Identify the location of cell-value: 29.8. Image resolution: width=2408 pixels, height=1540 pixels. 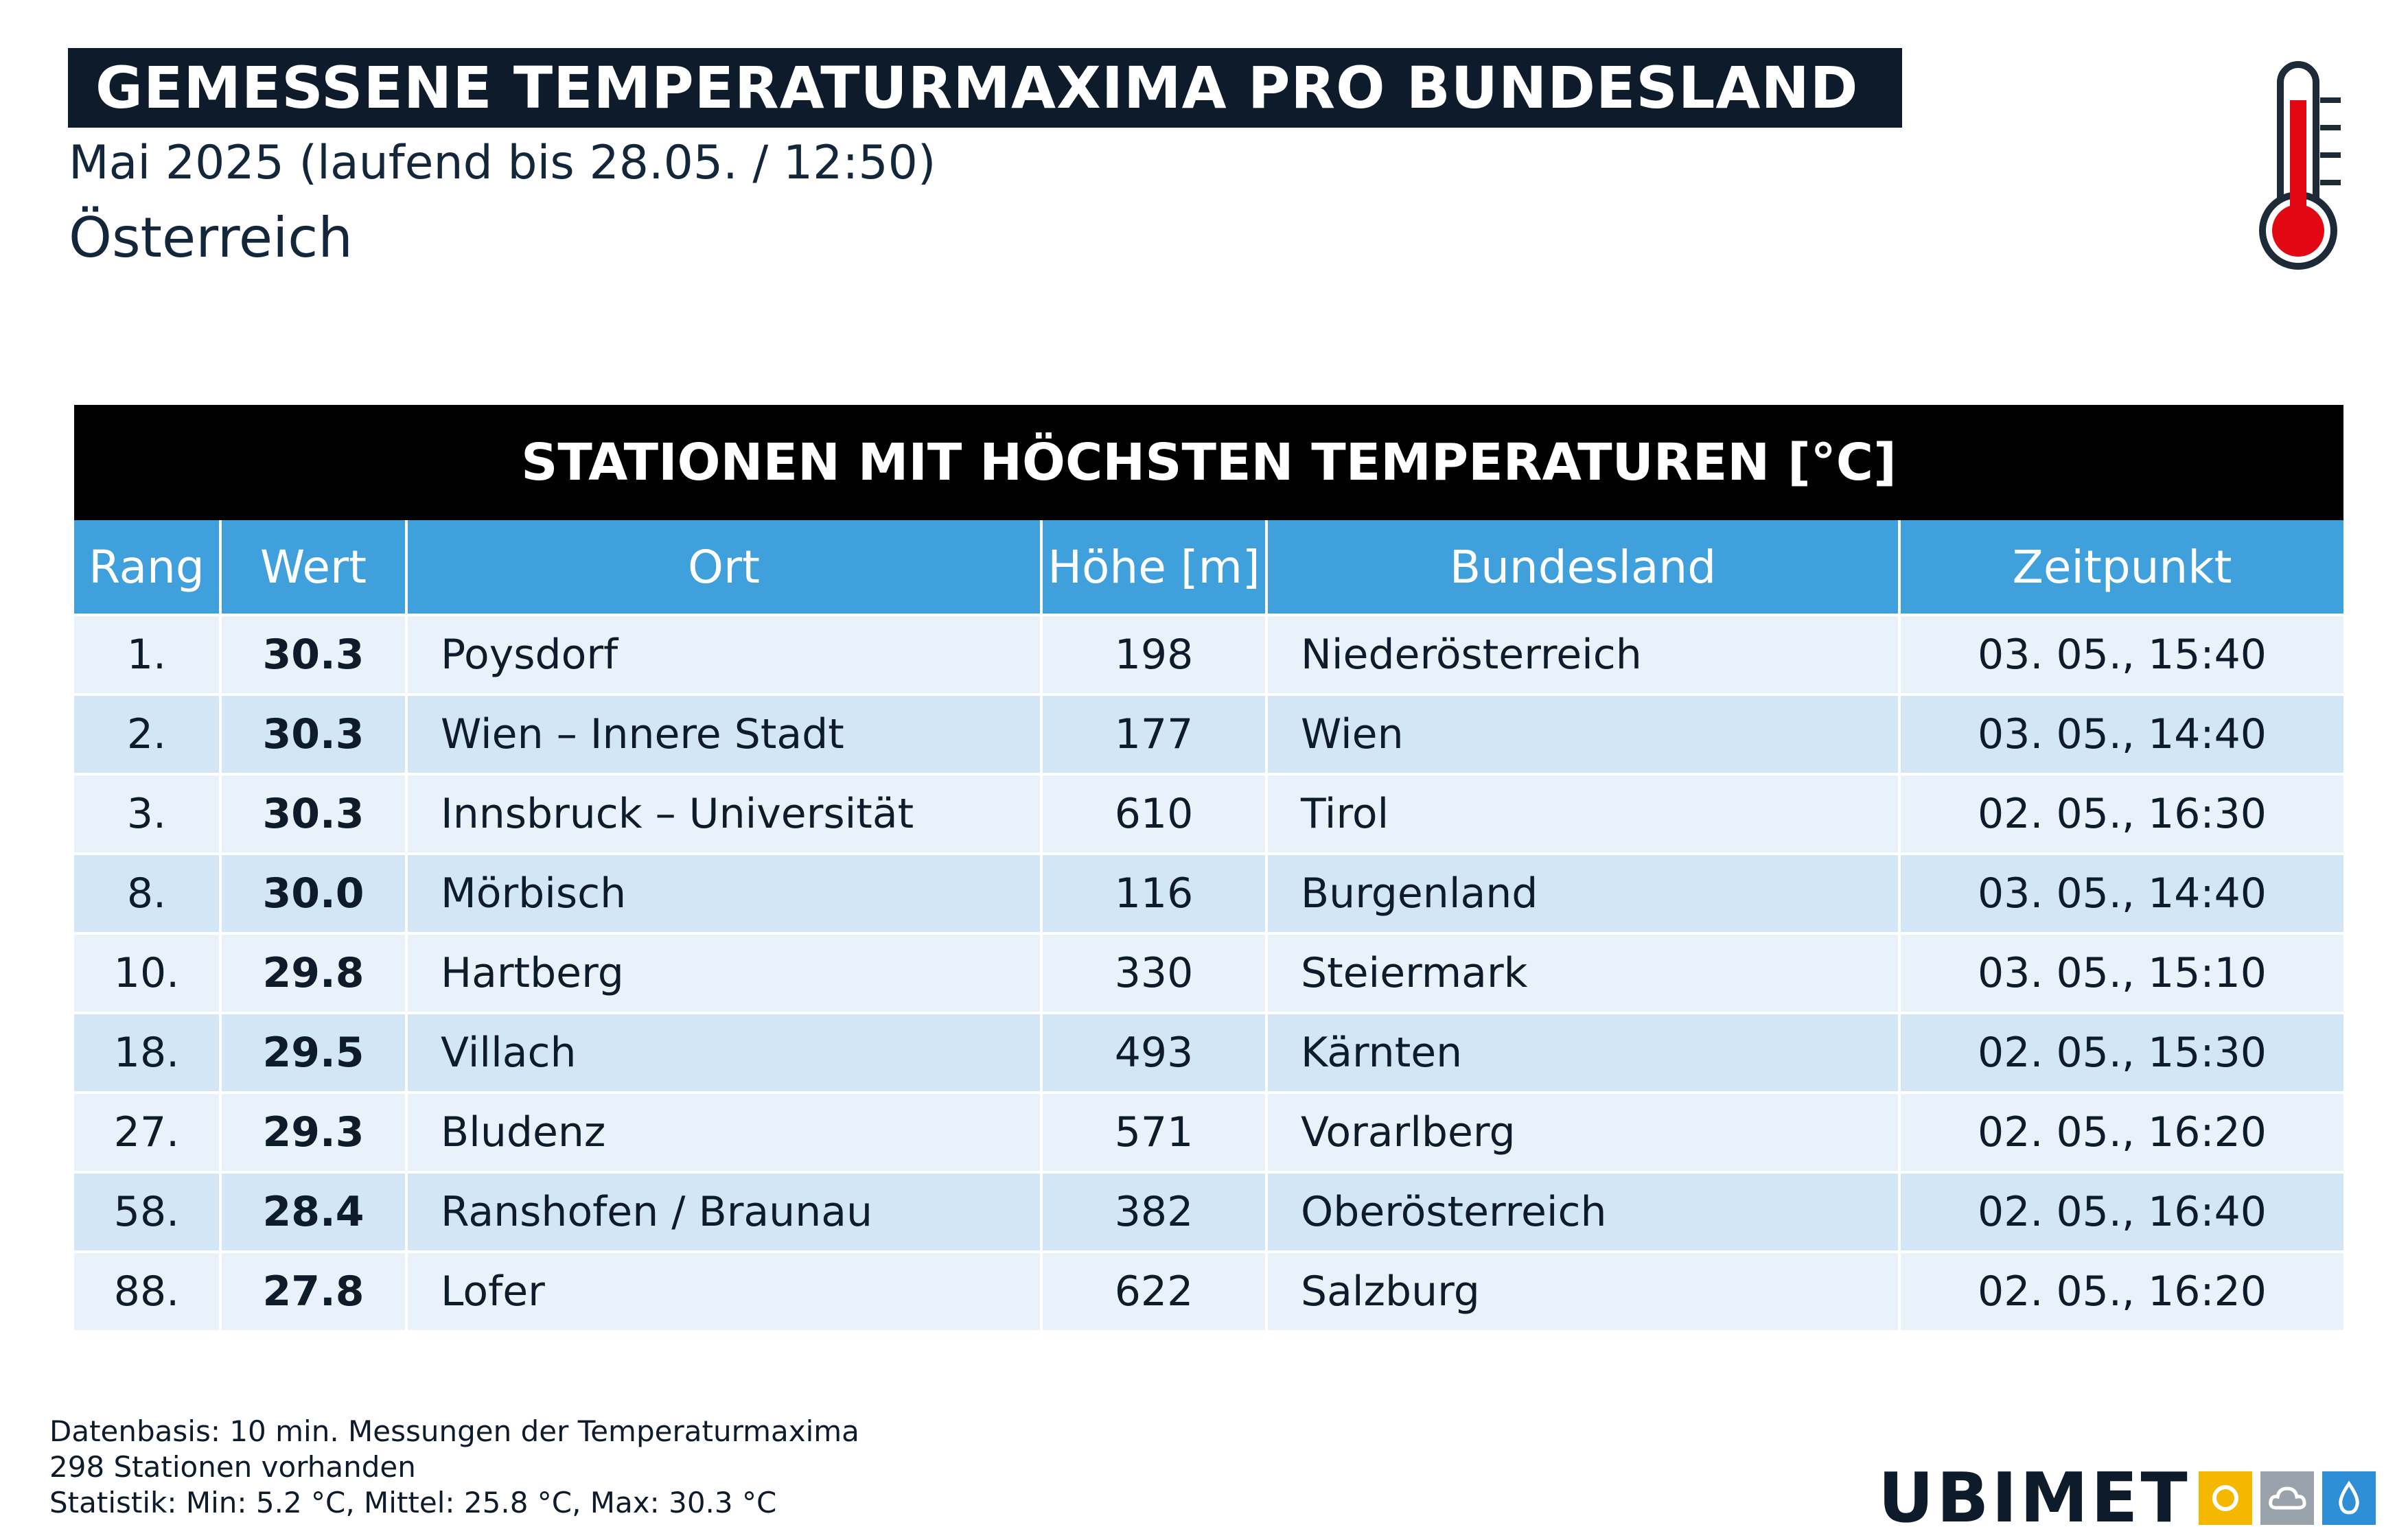
(314, 972).